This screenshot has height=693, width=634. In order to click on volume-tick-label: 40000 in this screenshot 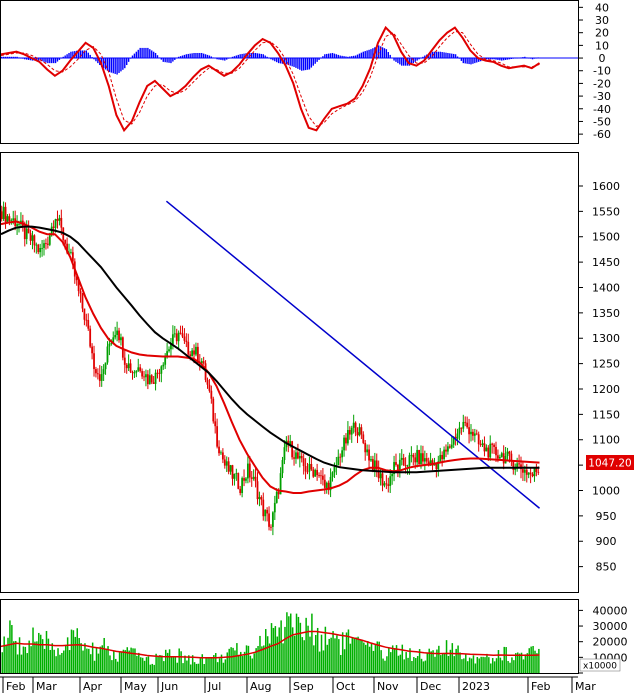, I will do `click(610, 610)`.